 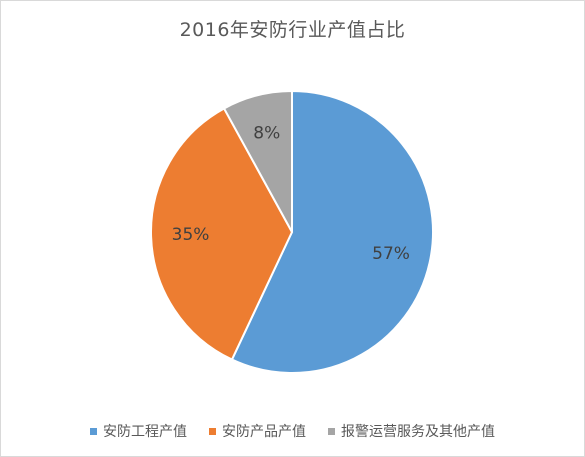 I want to click on chart-legend: 安防工程产值 安防产品产值 报警运营服务及其他产值, so click(x=292, y=431).